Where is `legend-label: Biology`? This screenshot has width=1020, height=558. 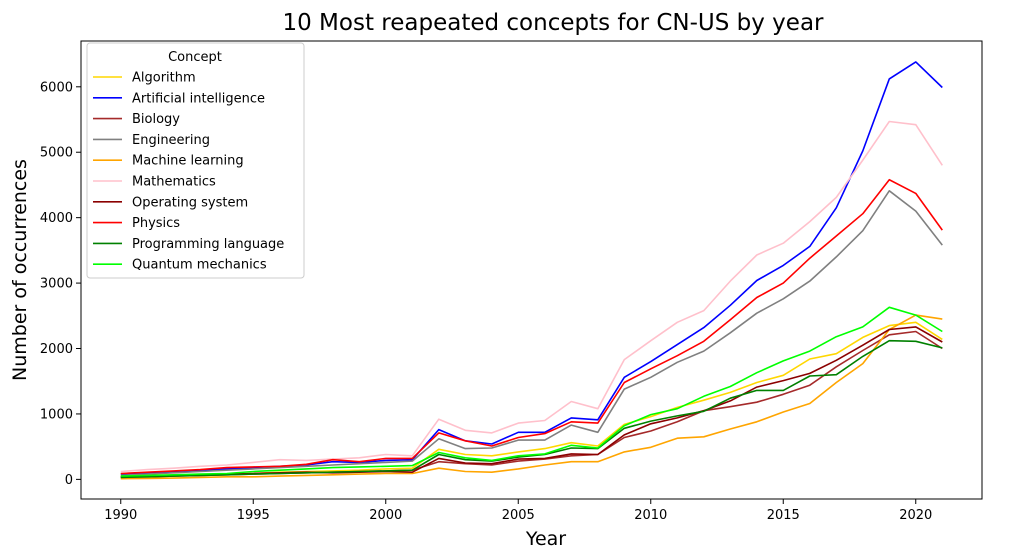
legend-label: Biology is located at coordinates (156, 119).